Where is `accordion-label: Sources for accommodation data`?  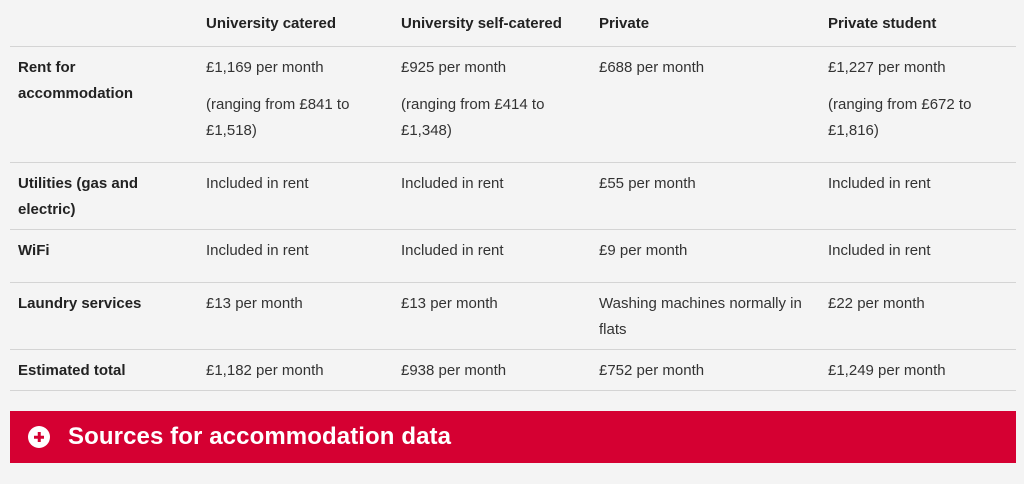 accordion-label: Sources for accommodation data is located at coordinates (260, 436).